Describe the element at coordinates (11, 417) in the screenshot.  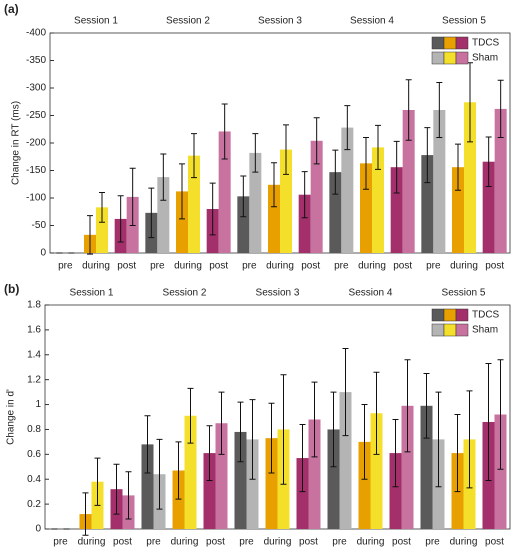
I see `y-axis-label: Change in d'` at that location.